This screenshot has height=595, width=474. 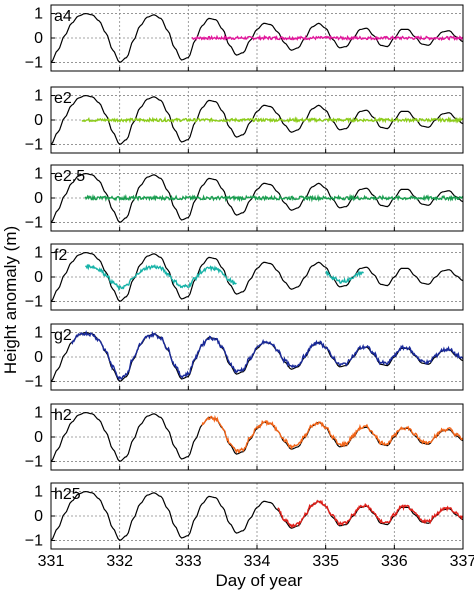 I want to click on x-tick-labels: 331 332 333 334 335 336 337, so click(x=256, y=561).